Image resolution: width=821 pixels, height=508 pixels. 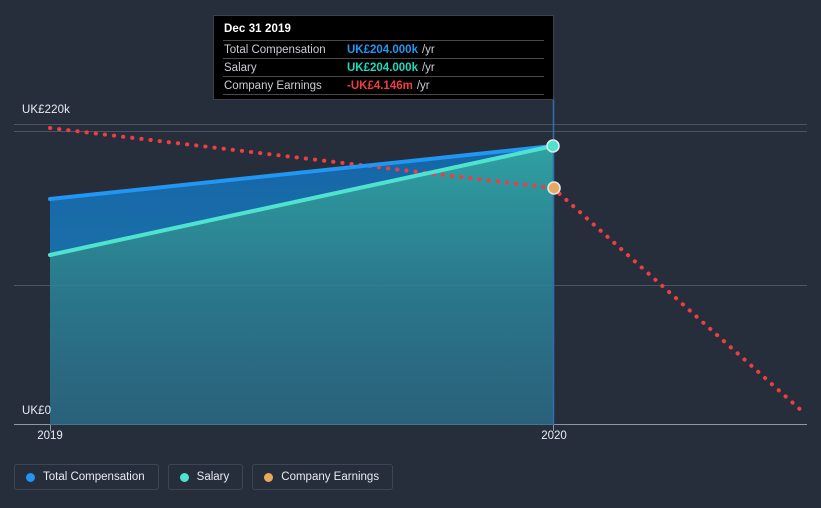 I want to click on company-earnings-marker, so click(x=554, y=188).